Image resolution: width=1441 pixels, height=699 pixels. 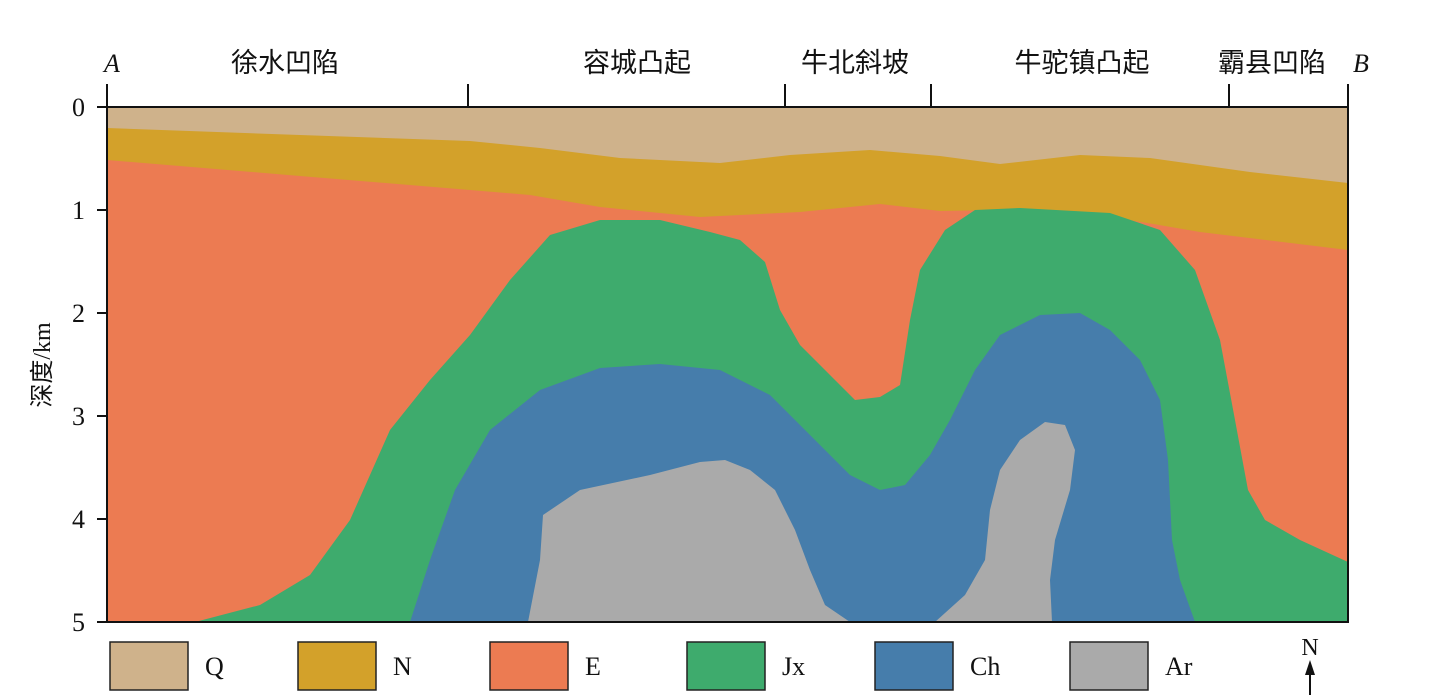 What do you see at coordinates (1309, 648) in the screenshot?
I see `north-arrow-label: N` at bounding box center [1309, 648].